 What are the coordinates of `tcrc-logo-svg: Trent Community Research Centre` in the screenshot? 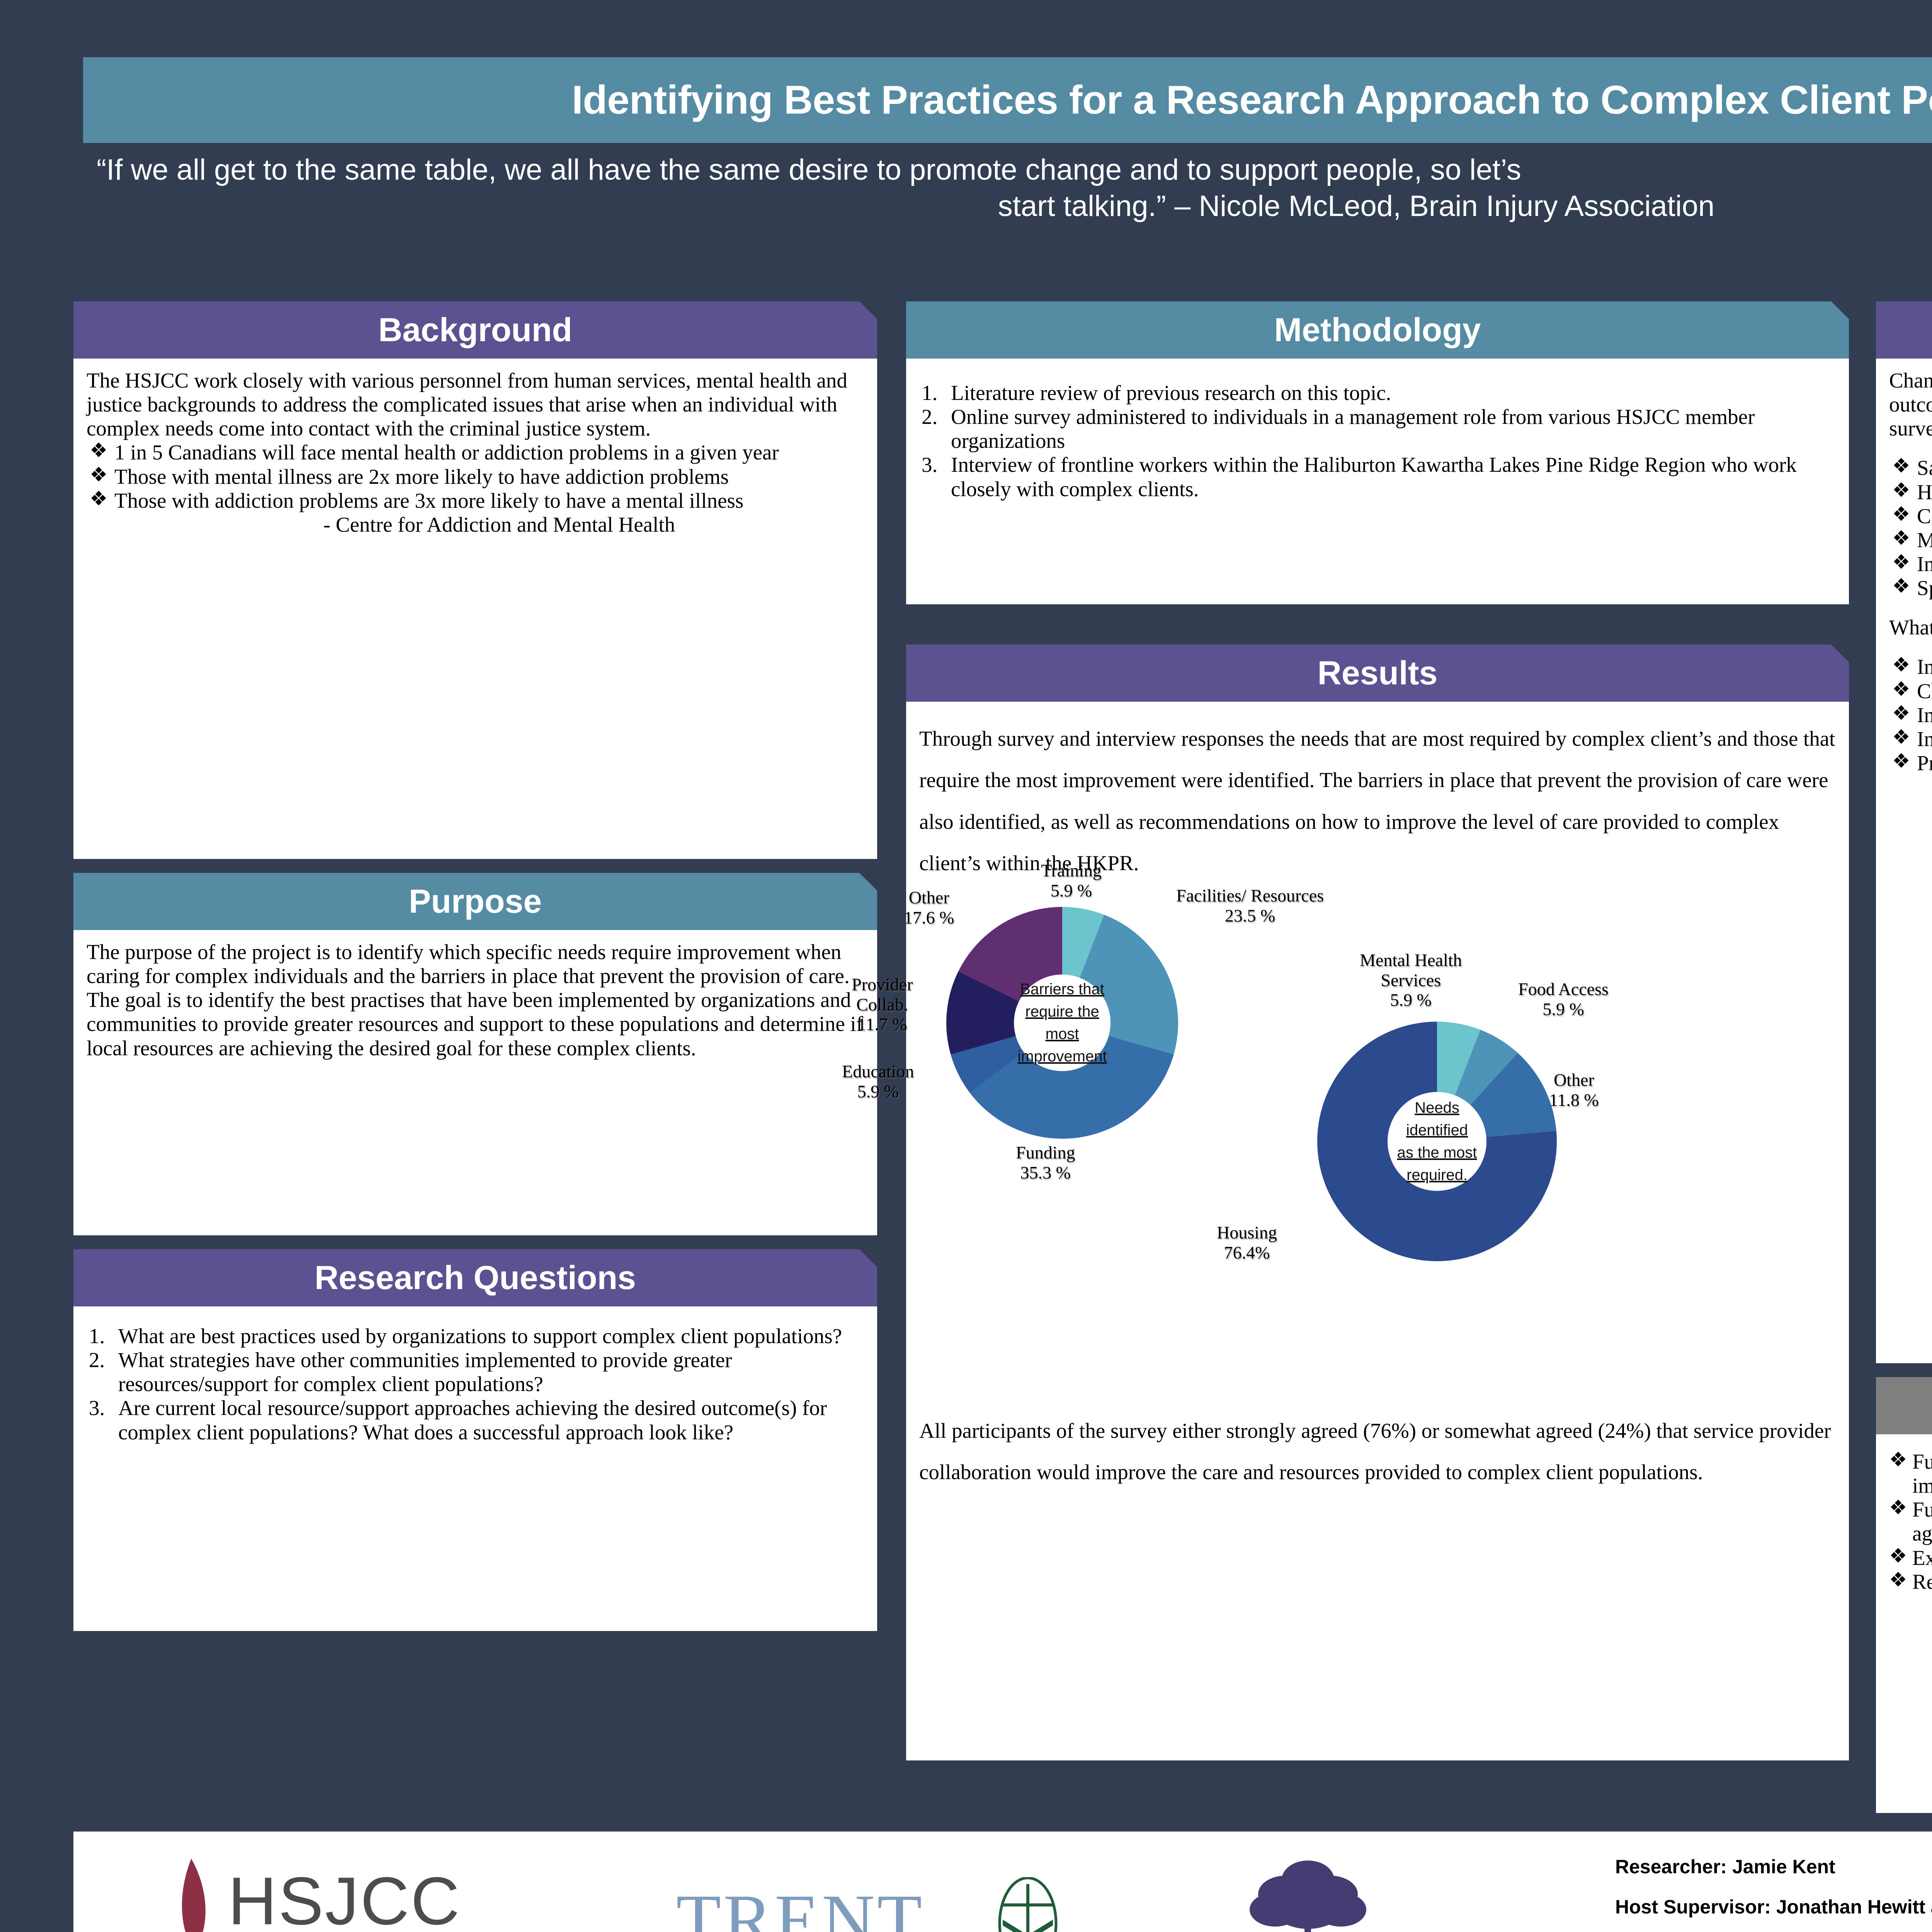 It's located at (1395, 1892).